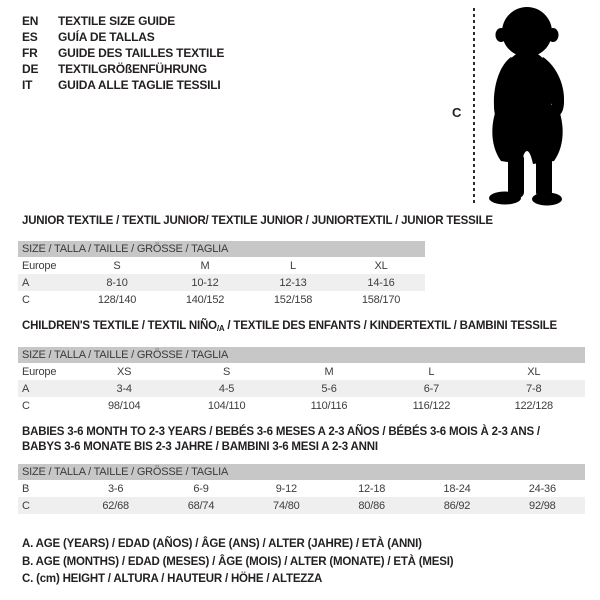 The width and height of the screenshot is (600, 600). I want to click on lang-title: GUÍA DE TALLAS, so click(106, 37).